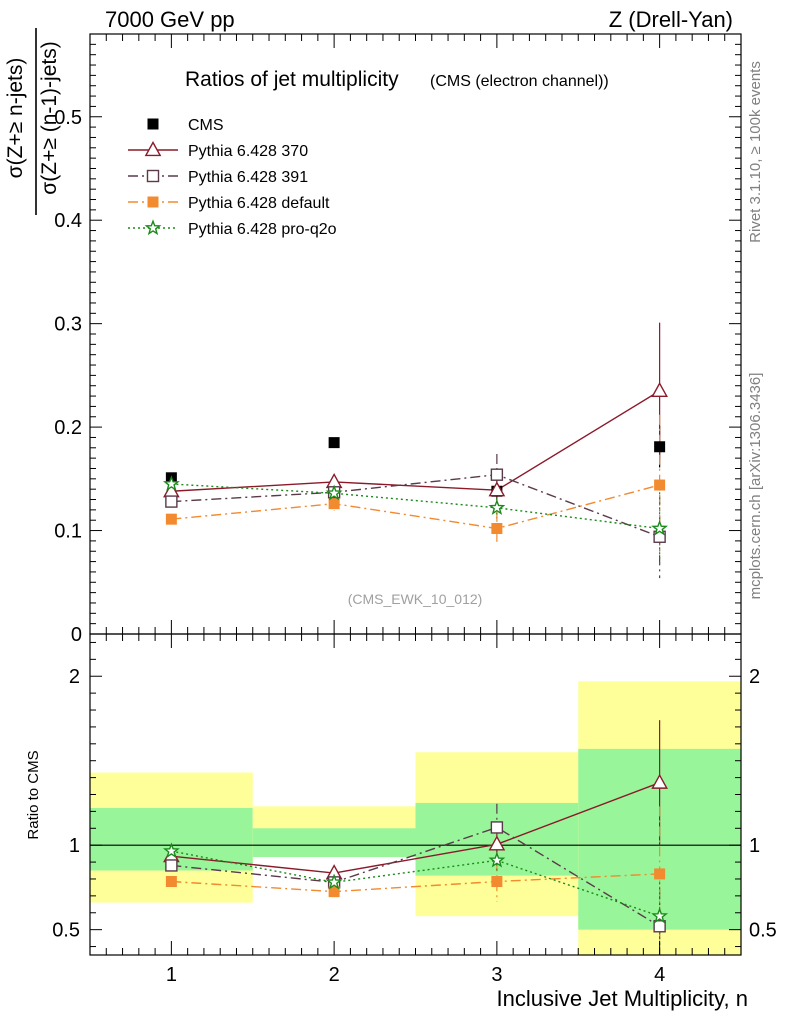  Describe the element at coordinates (153, 124) in the screenshot. I see `legend-marker-cms` at that location.